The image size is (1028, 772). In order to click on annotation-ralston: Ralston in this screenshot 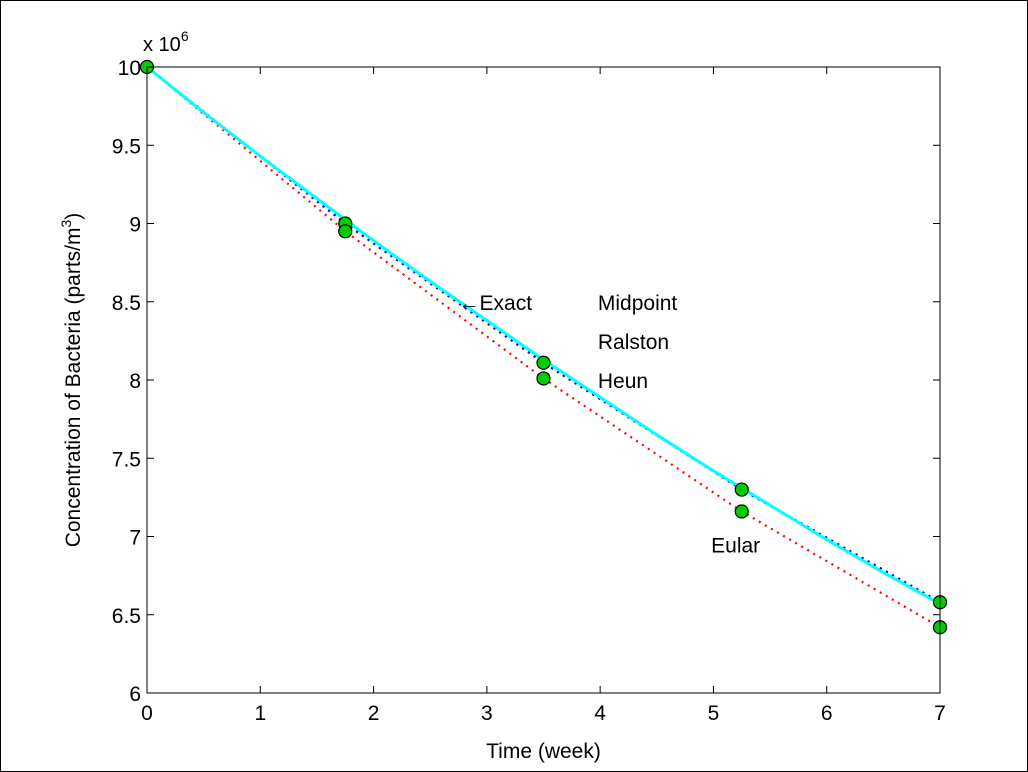, I will do `click(633, 342)`.